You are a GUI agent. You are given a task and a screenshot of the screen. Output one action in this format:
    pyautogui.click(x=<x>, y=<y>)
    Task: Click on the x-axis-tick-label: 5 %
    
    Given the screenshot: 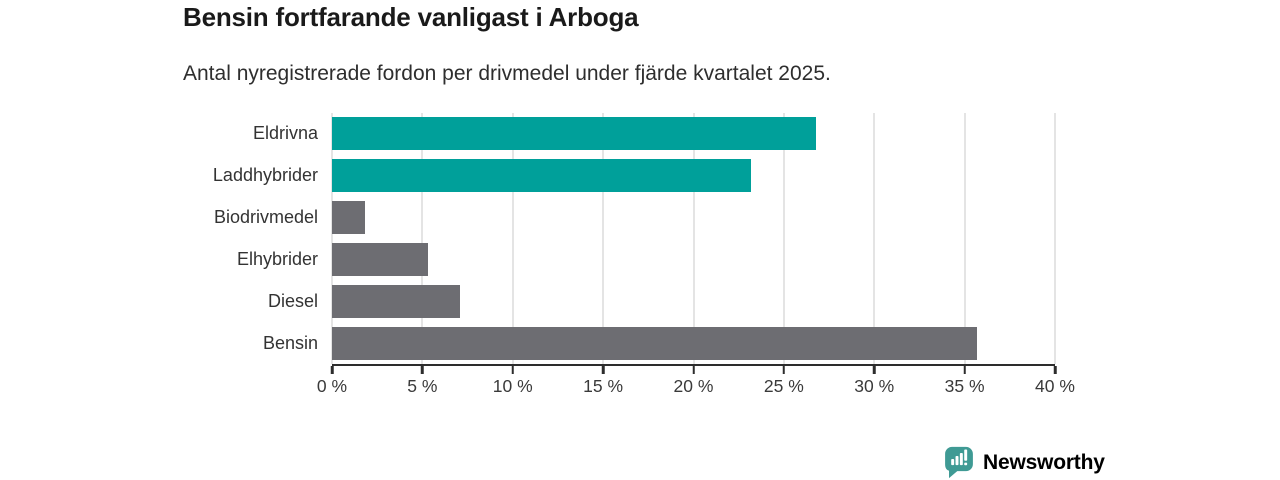 What is the action you would take?
    pyautogui.click(x=422, y=386)
    